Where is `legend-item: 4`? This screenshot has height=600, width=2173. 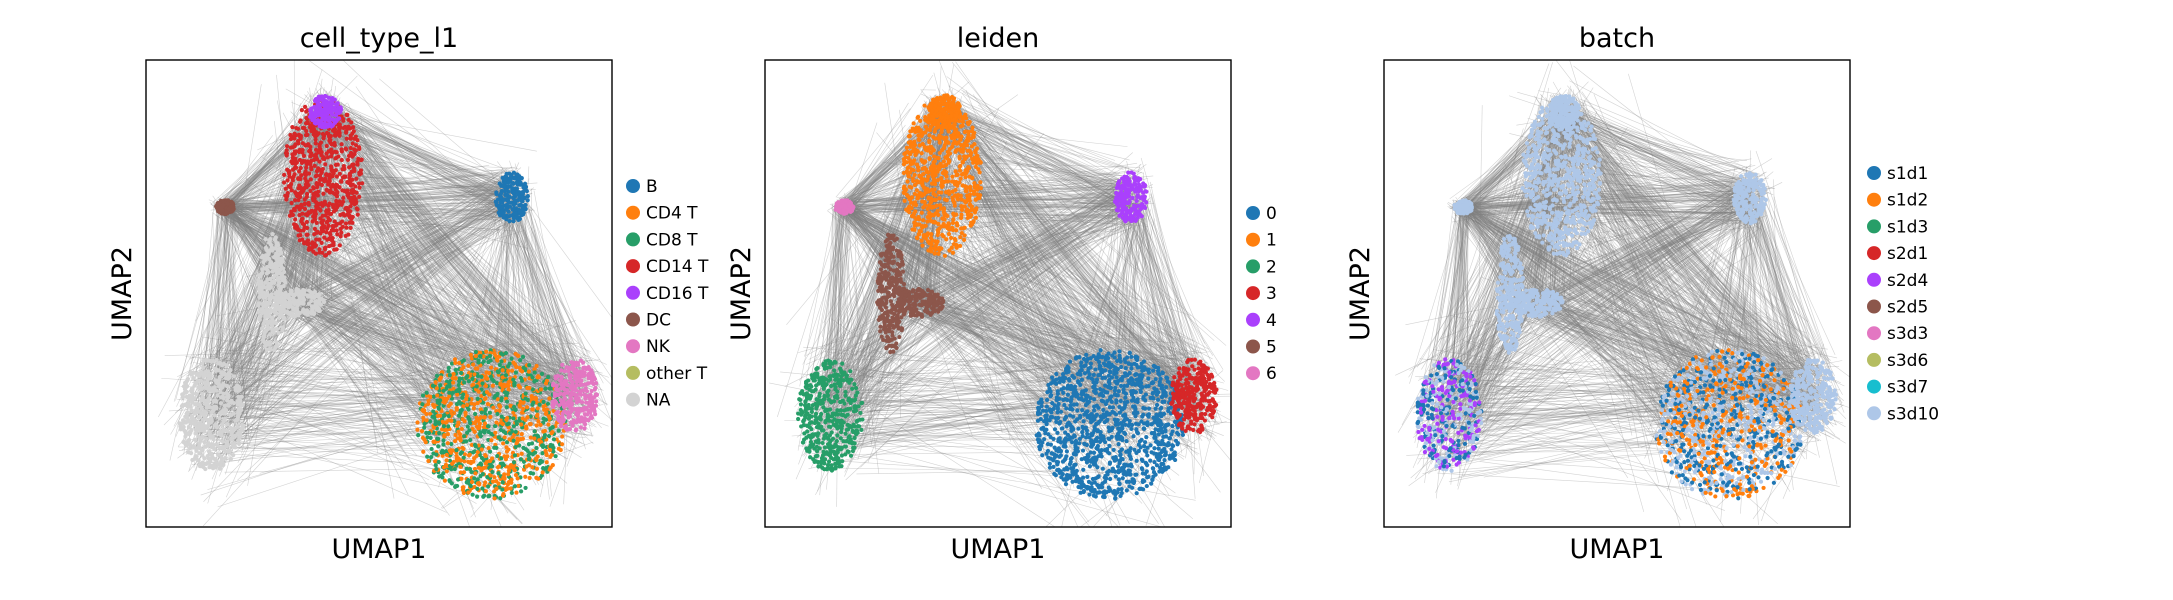 legend-item: 4 is located at coordinates (1261, 321).